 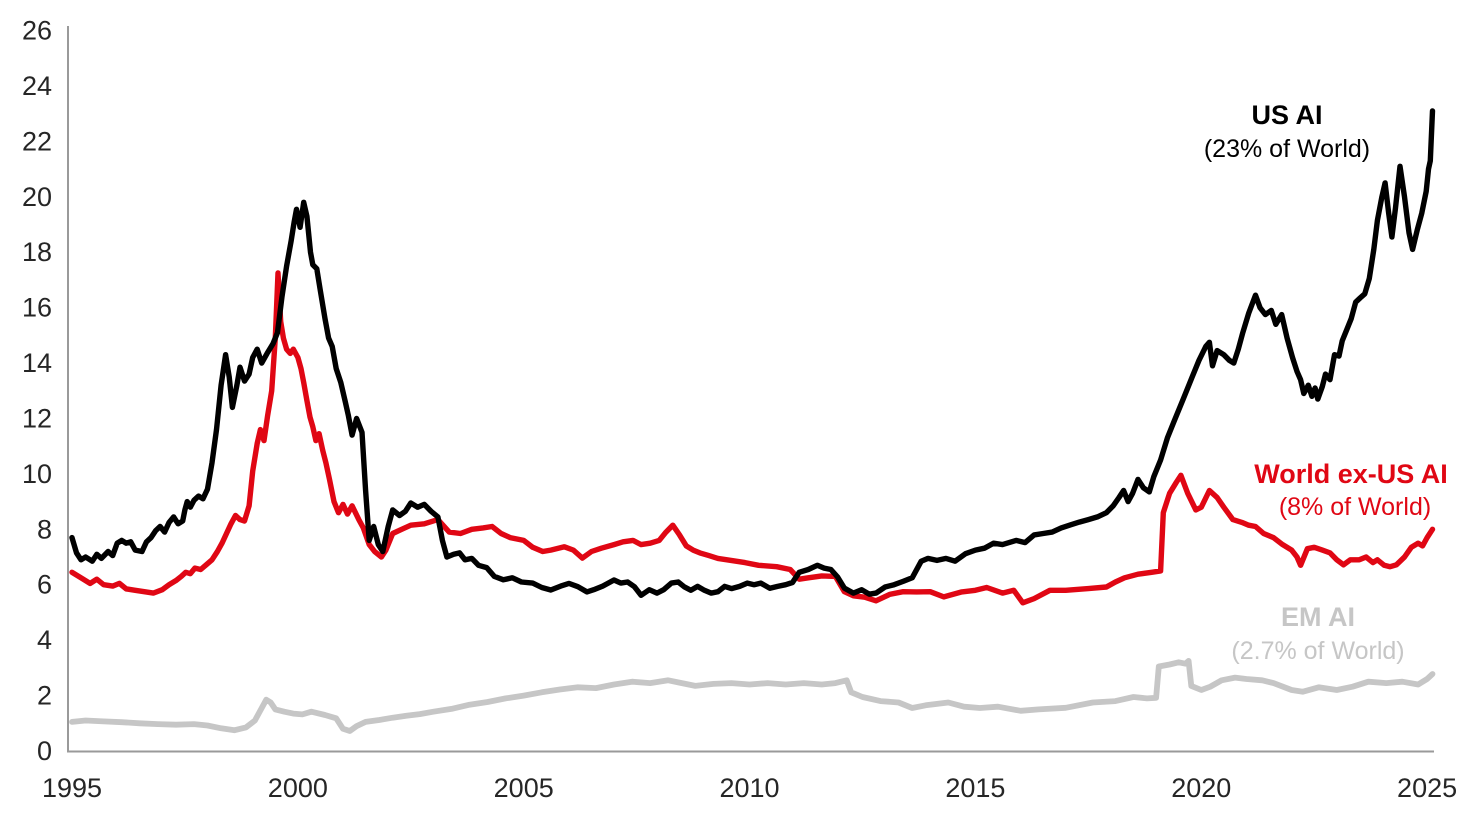 What do you see at coordinates (1317, 651) in the screenshot?
I see `em-ai-sublabel: (2.7% of World)` at bounding box center [1317, 651].